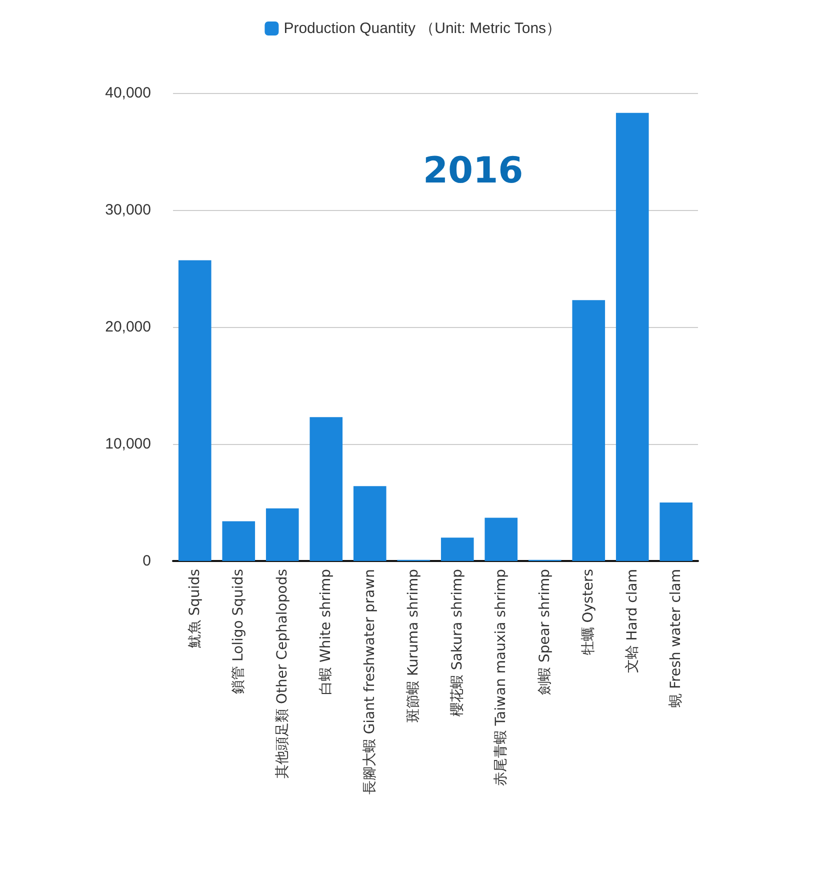 Image resolution: width=826 pixels, height=870 pixels. What do you see at coordinates (128, 444) in the screenshot?
I see `y-tick-label: 10,000` at bounding box center [128, 444].